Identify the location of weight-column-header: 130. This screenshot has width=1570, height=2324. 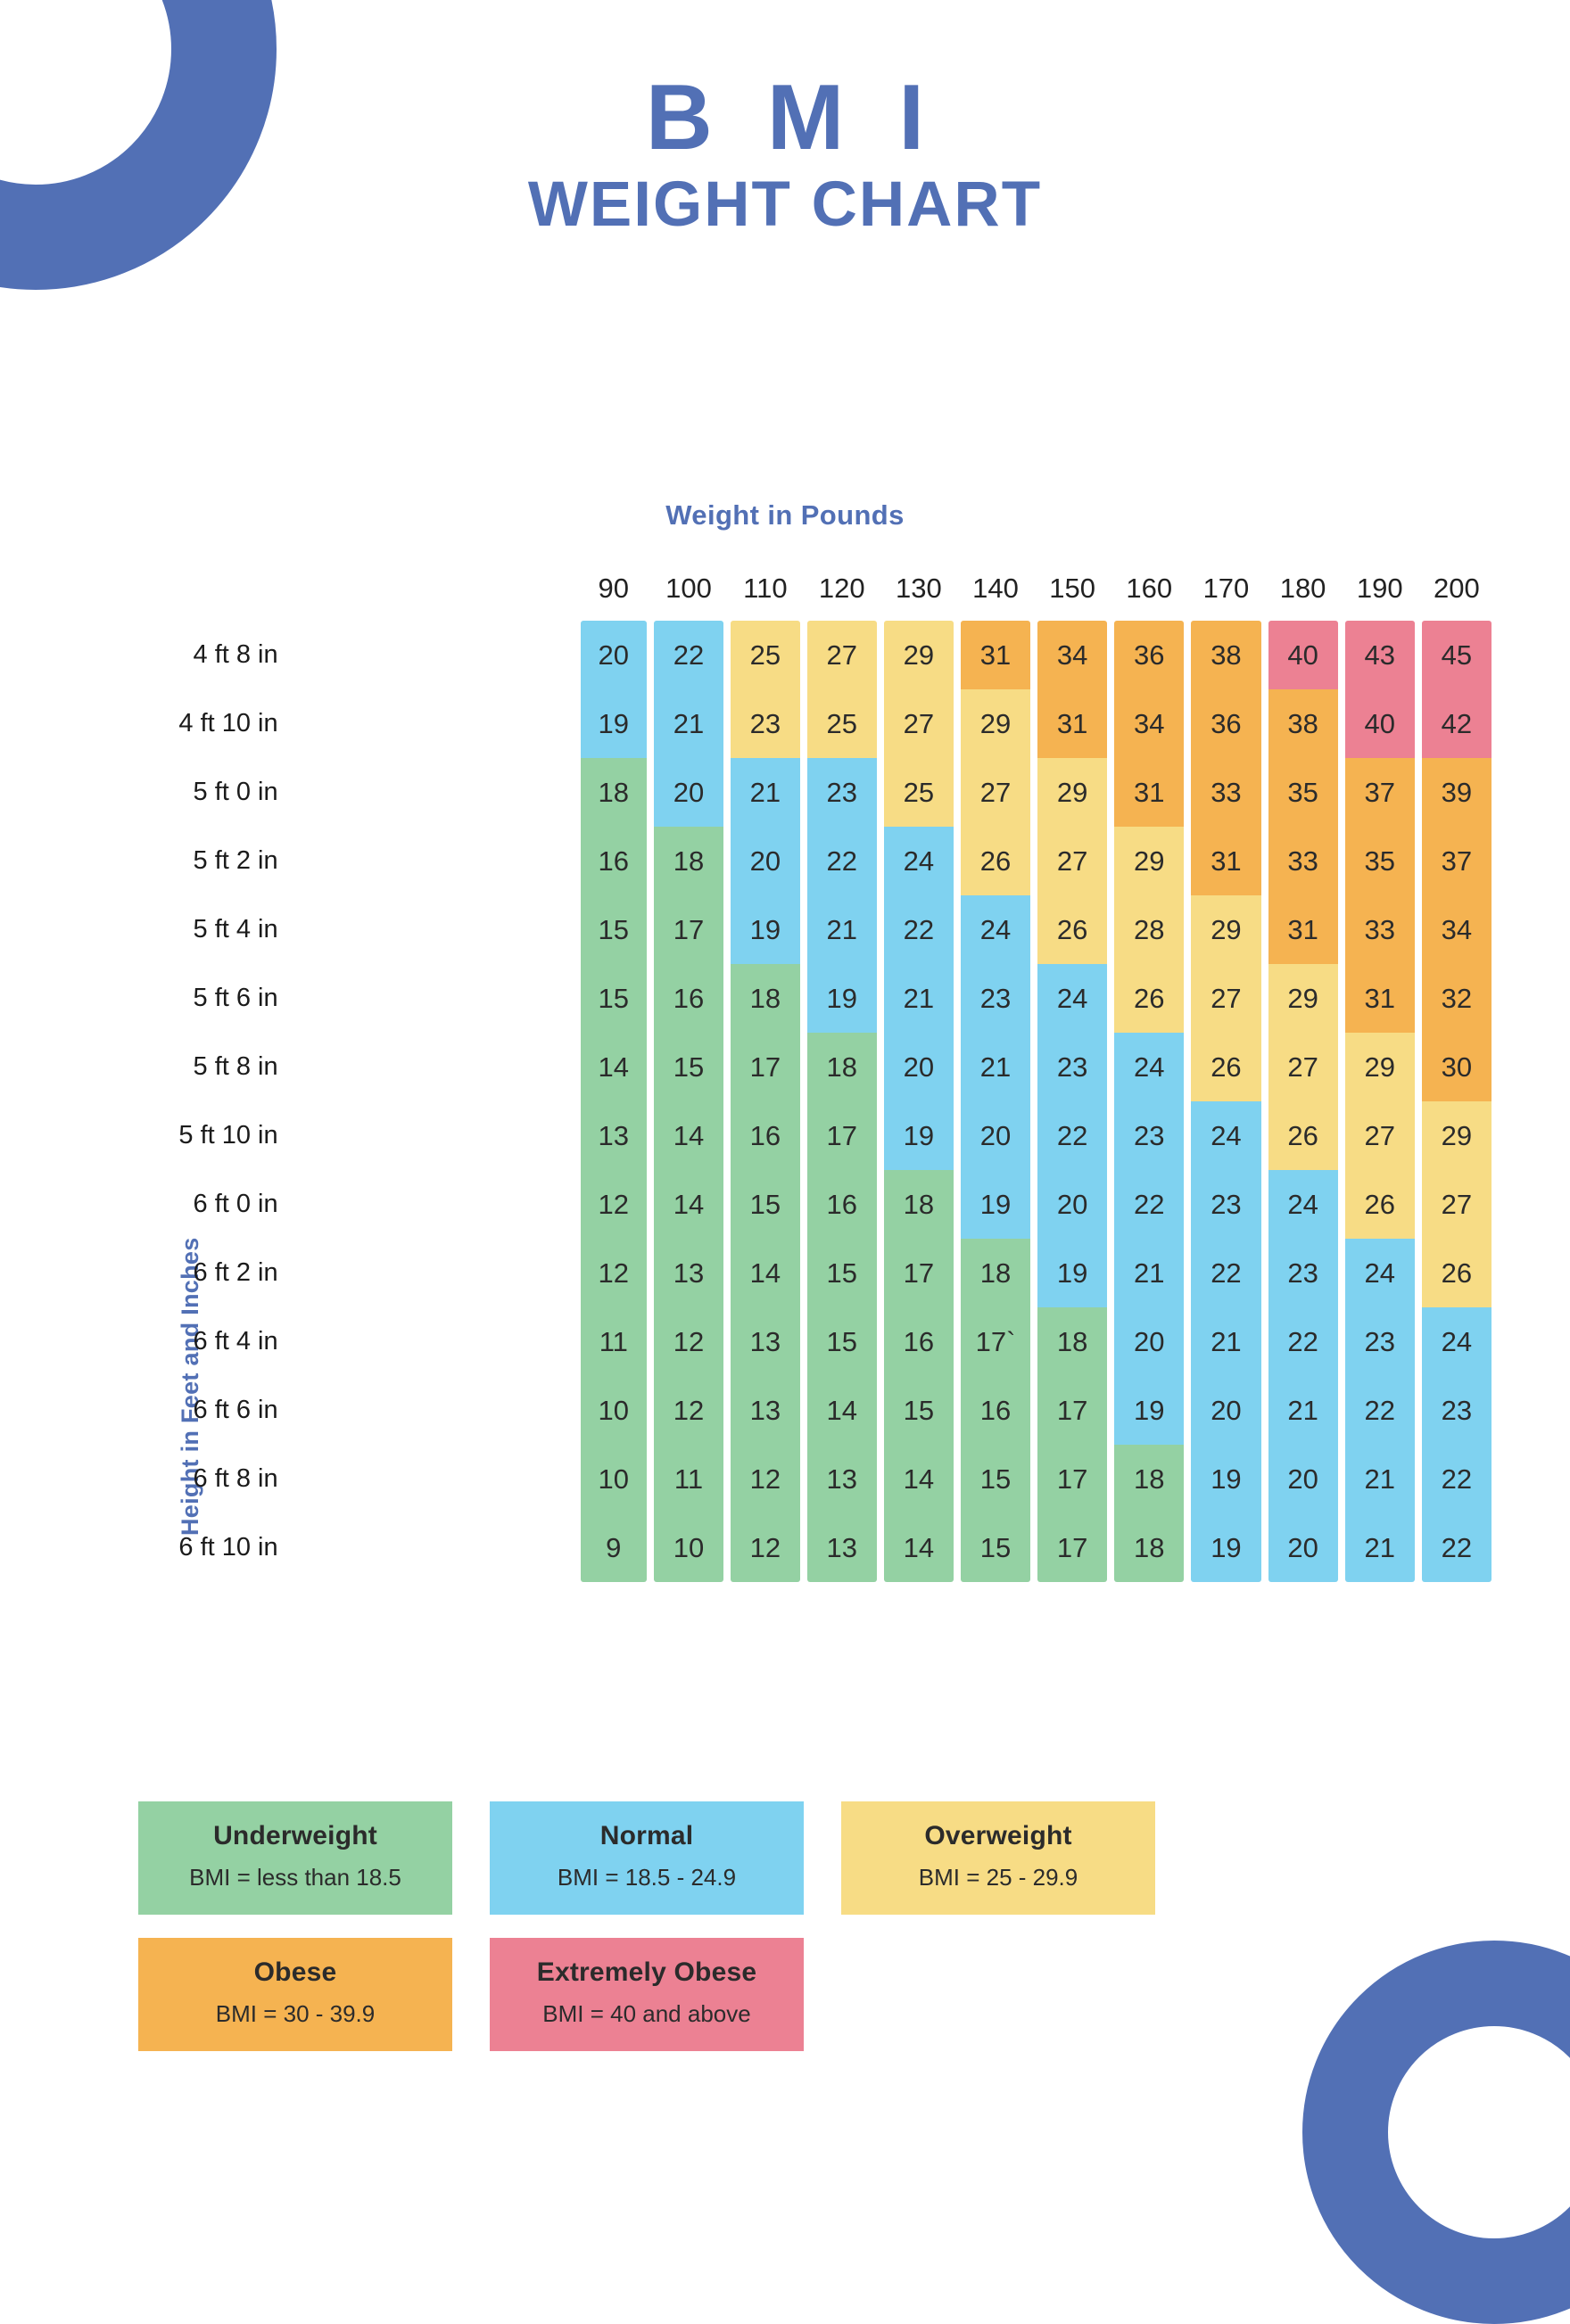
(919, 588).